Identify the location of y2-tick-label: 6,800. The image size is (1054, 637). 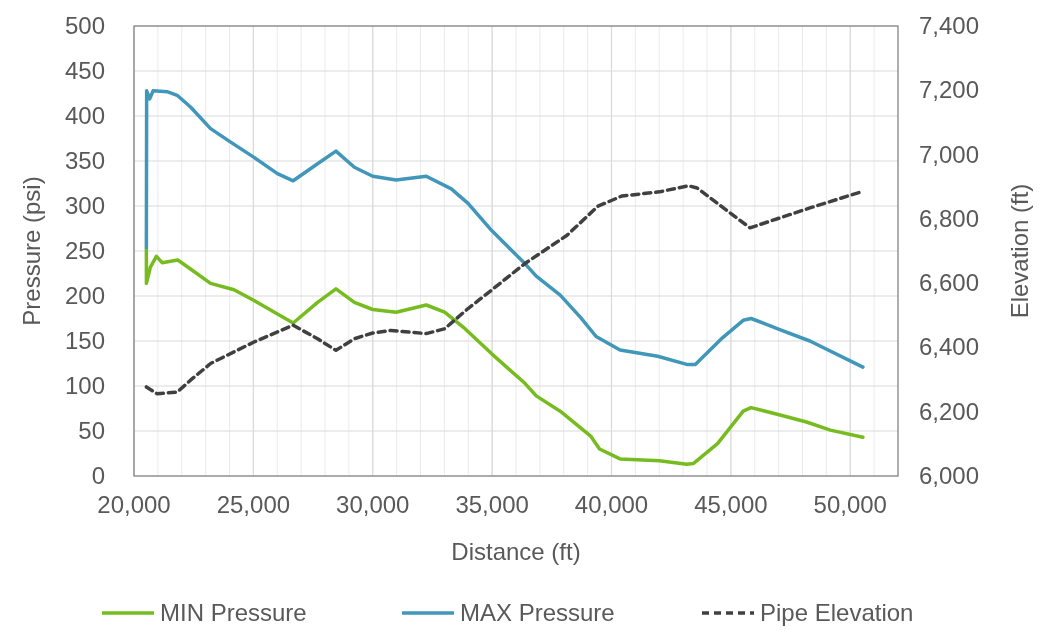
(949, 218).